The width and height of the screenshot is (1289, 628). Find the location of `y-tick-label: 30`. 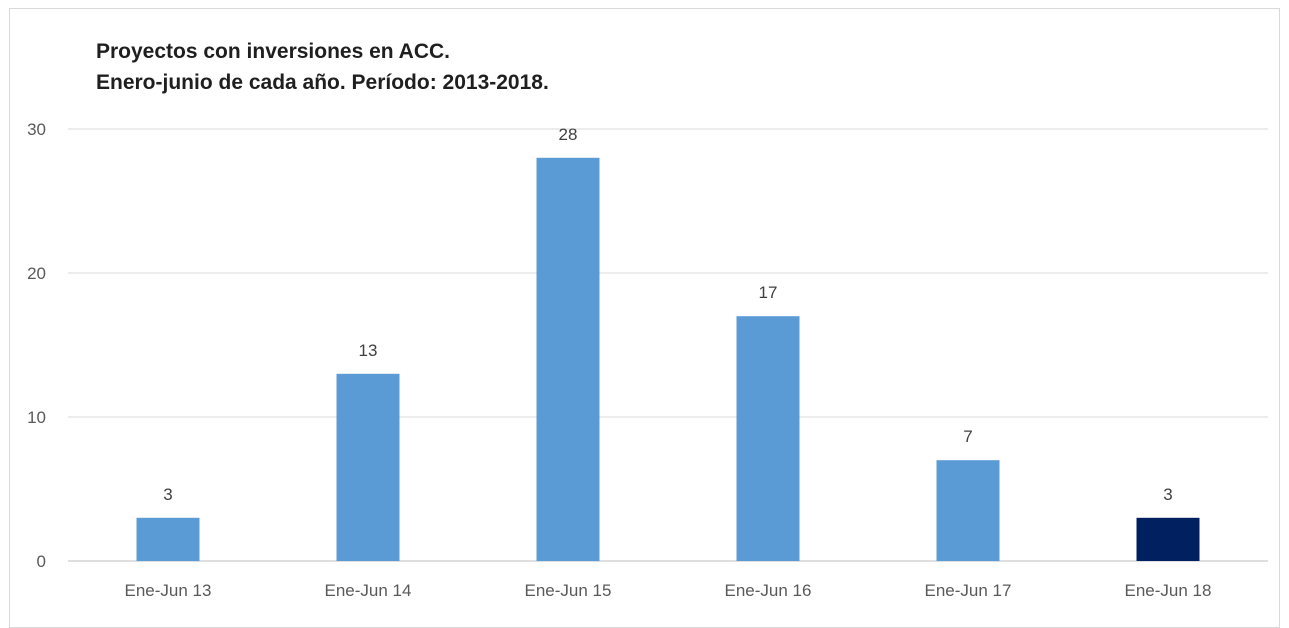

y-tick-label: 30 is located at coordinates (36, 129).